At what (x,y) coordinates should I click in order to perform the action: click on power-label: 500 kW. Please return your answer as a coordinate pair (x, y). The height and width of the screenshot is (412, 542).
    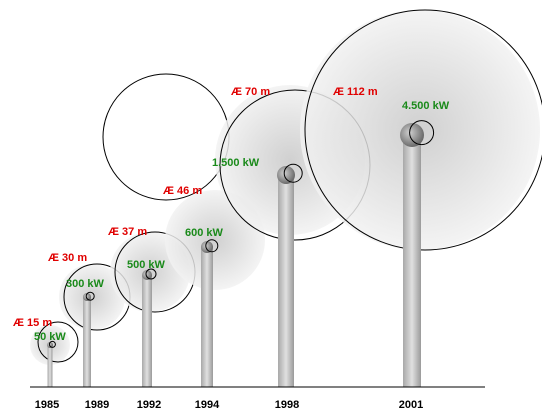
    Looking at the image, I should click on (146, 265).